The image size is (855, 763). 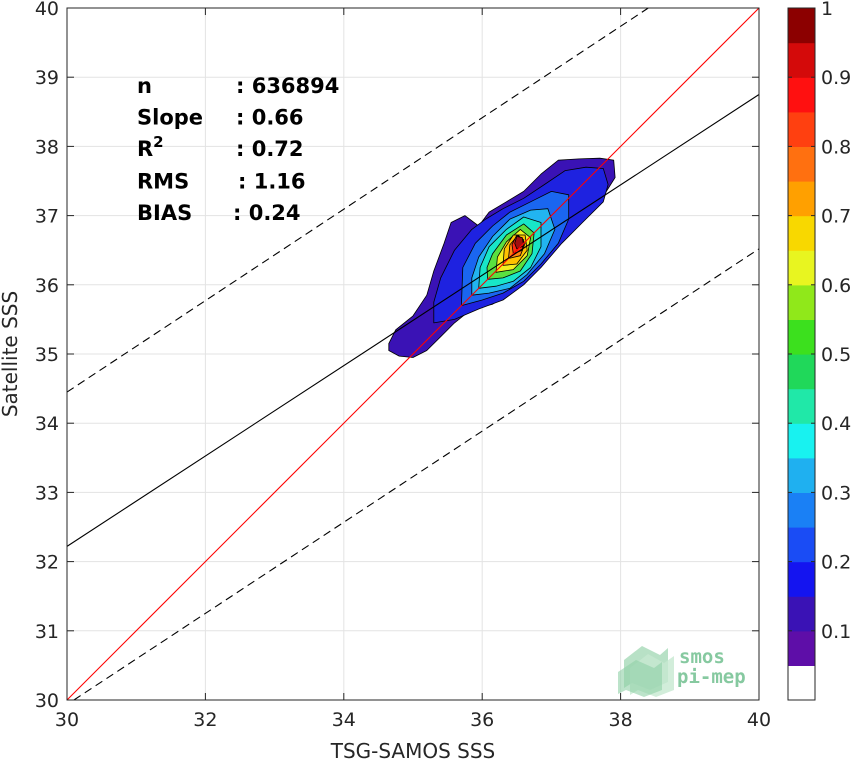 I want to click on density-contour, so click(x=519, y=243).